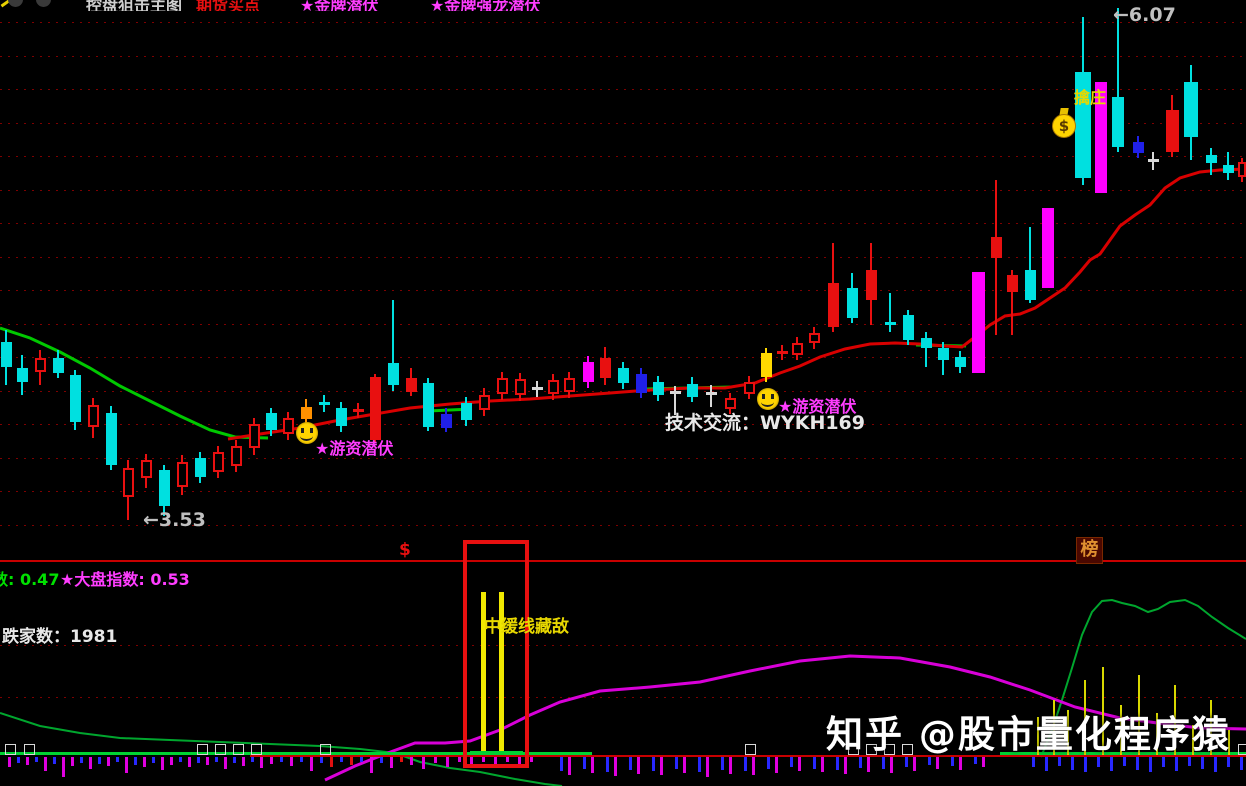 The height and width of the screenshot is (786, 1246). I want to click on title-signal-2: ★金牌潜伏, so click(339, 5).